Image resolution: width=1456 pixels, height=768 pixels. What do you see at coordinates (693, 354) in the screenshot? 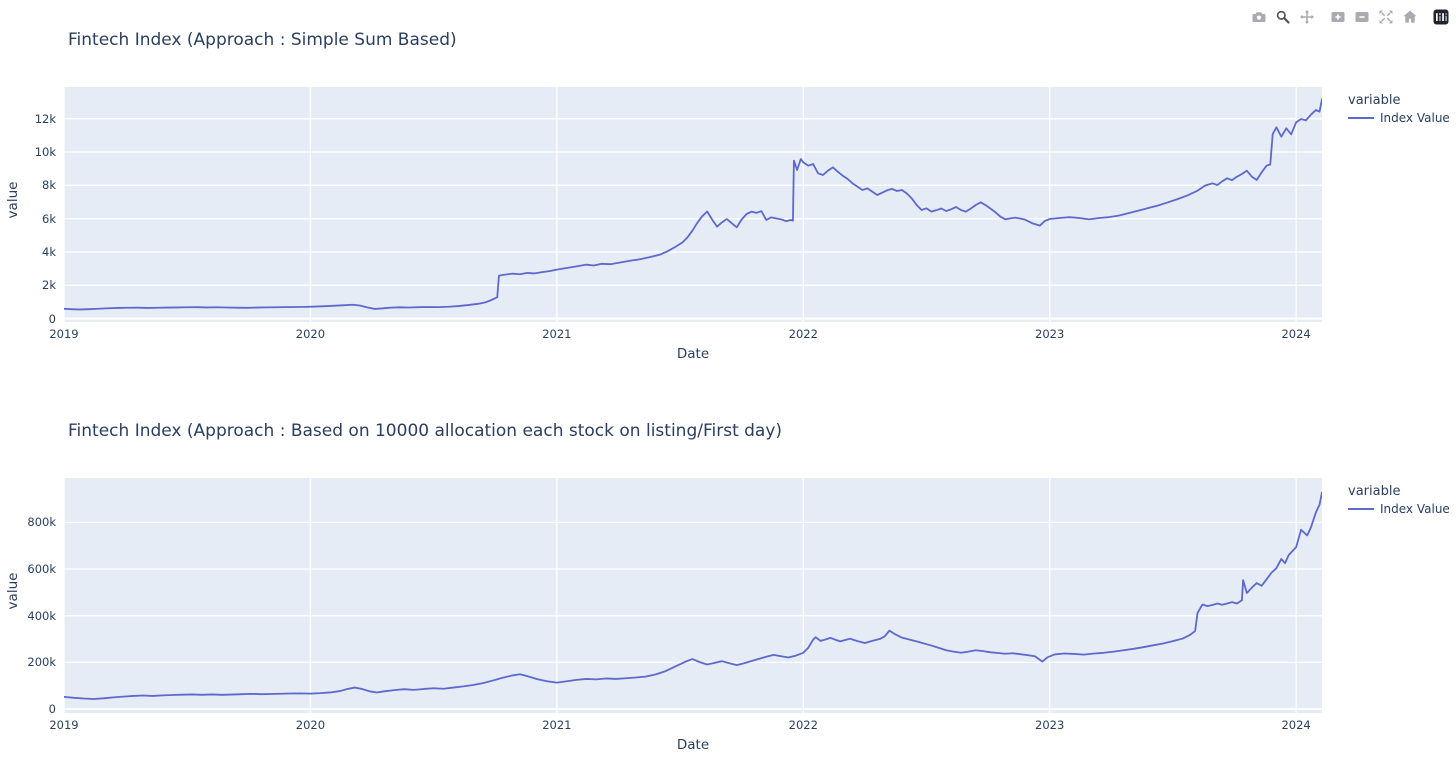
I see `chart-1-x-axis-title: Date` at bounding box center [693, 354].